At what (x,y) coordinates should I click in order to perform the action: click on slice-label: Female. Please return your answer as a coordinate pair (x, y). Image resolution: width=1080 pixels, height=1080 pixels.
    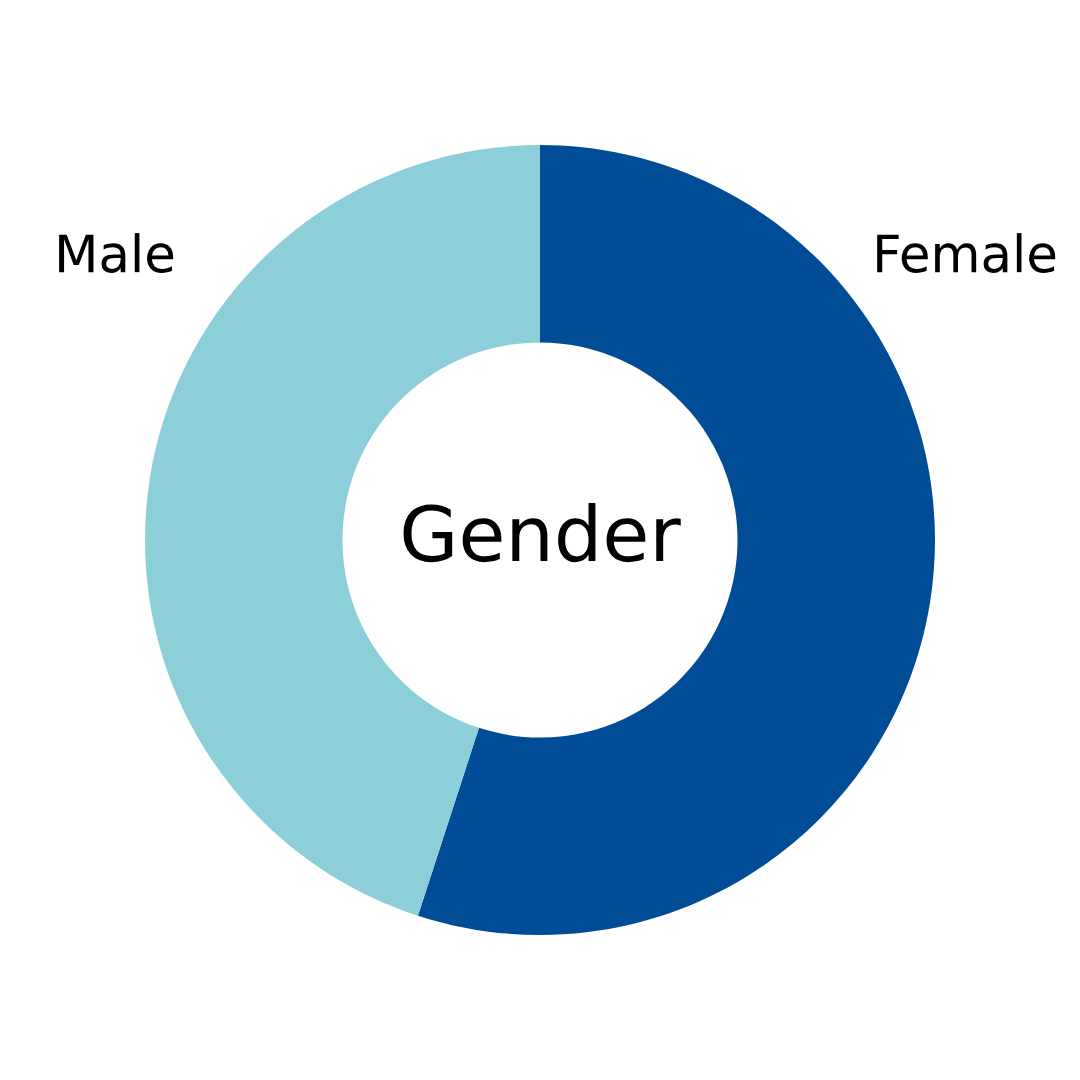
    Looking at the image, I should click on (966, 253).